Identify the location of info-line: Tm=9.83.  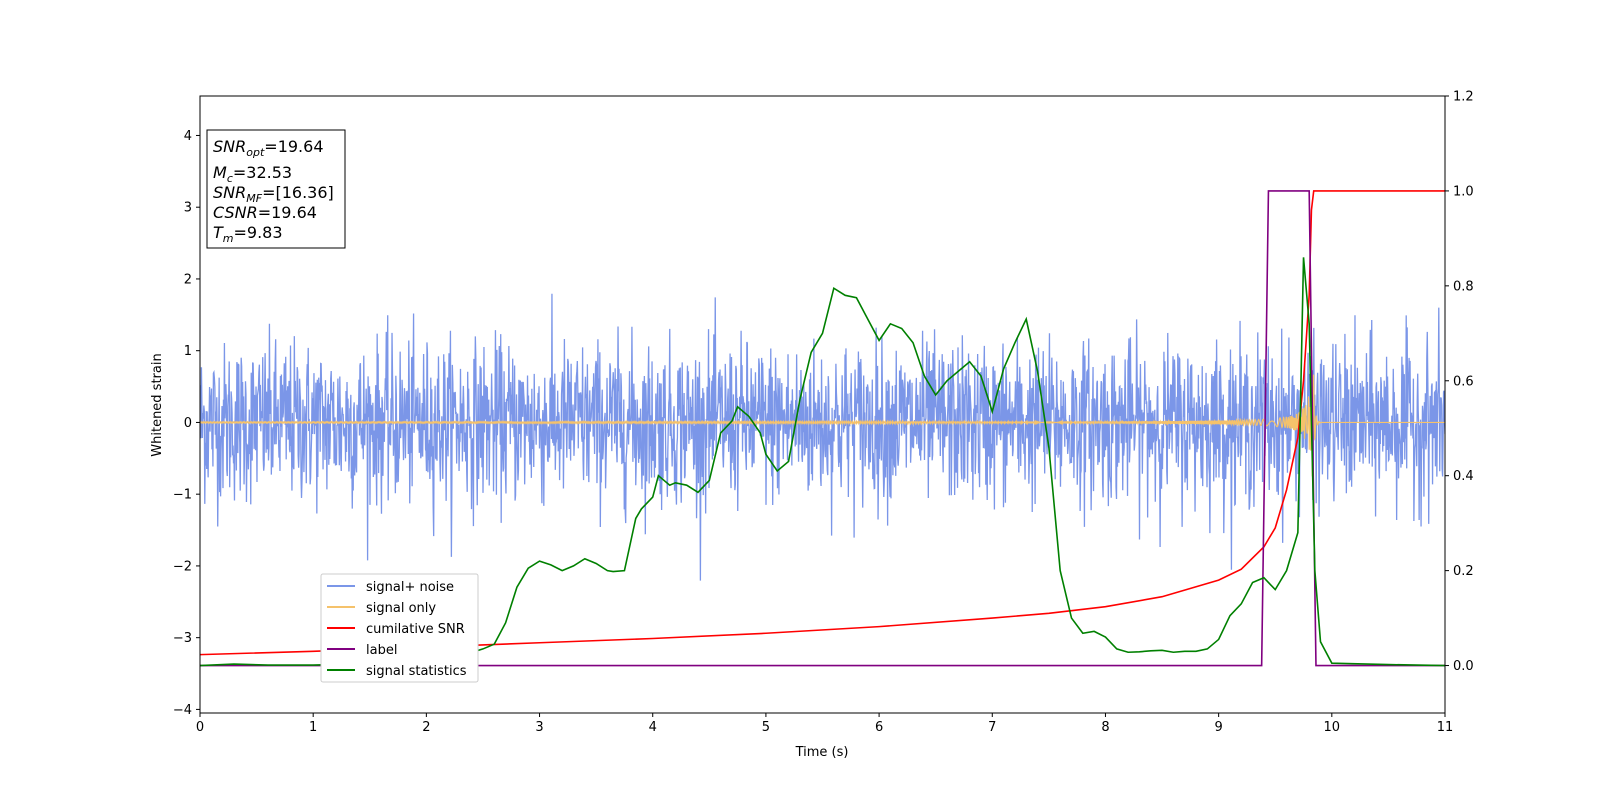
(248, 234).